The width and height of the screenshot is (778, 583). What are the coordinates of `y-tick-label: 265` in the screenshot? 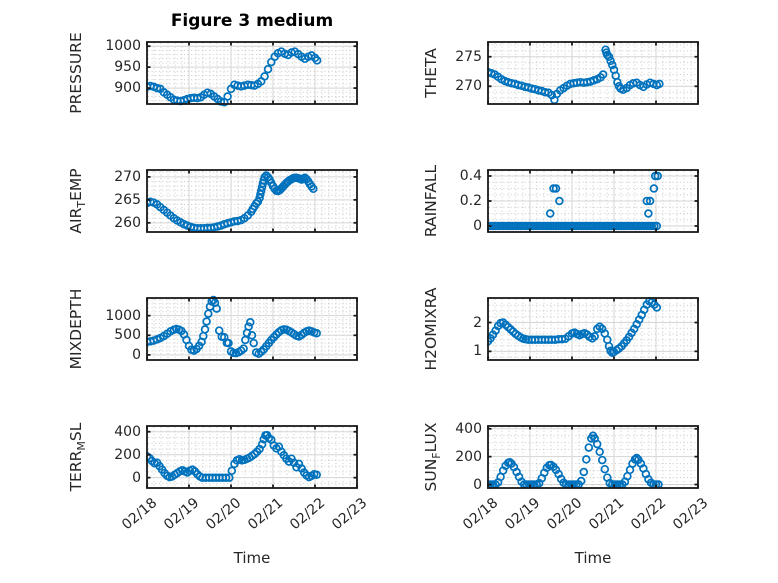 It's located at (127, 199).